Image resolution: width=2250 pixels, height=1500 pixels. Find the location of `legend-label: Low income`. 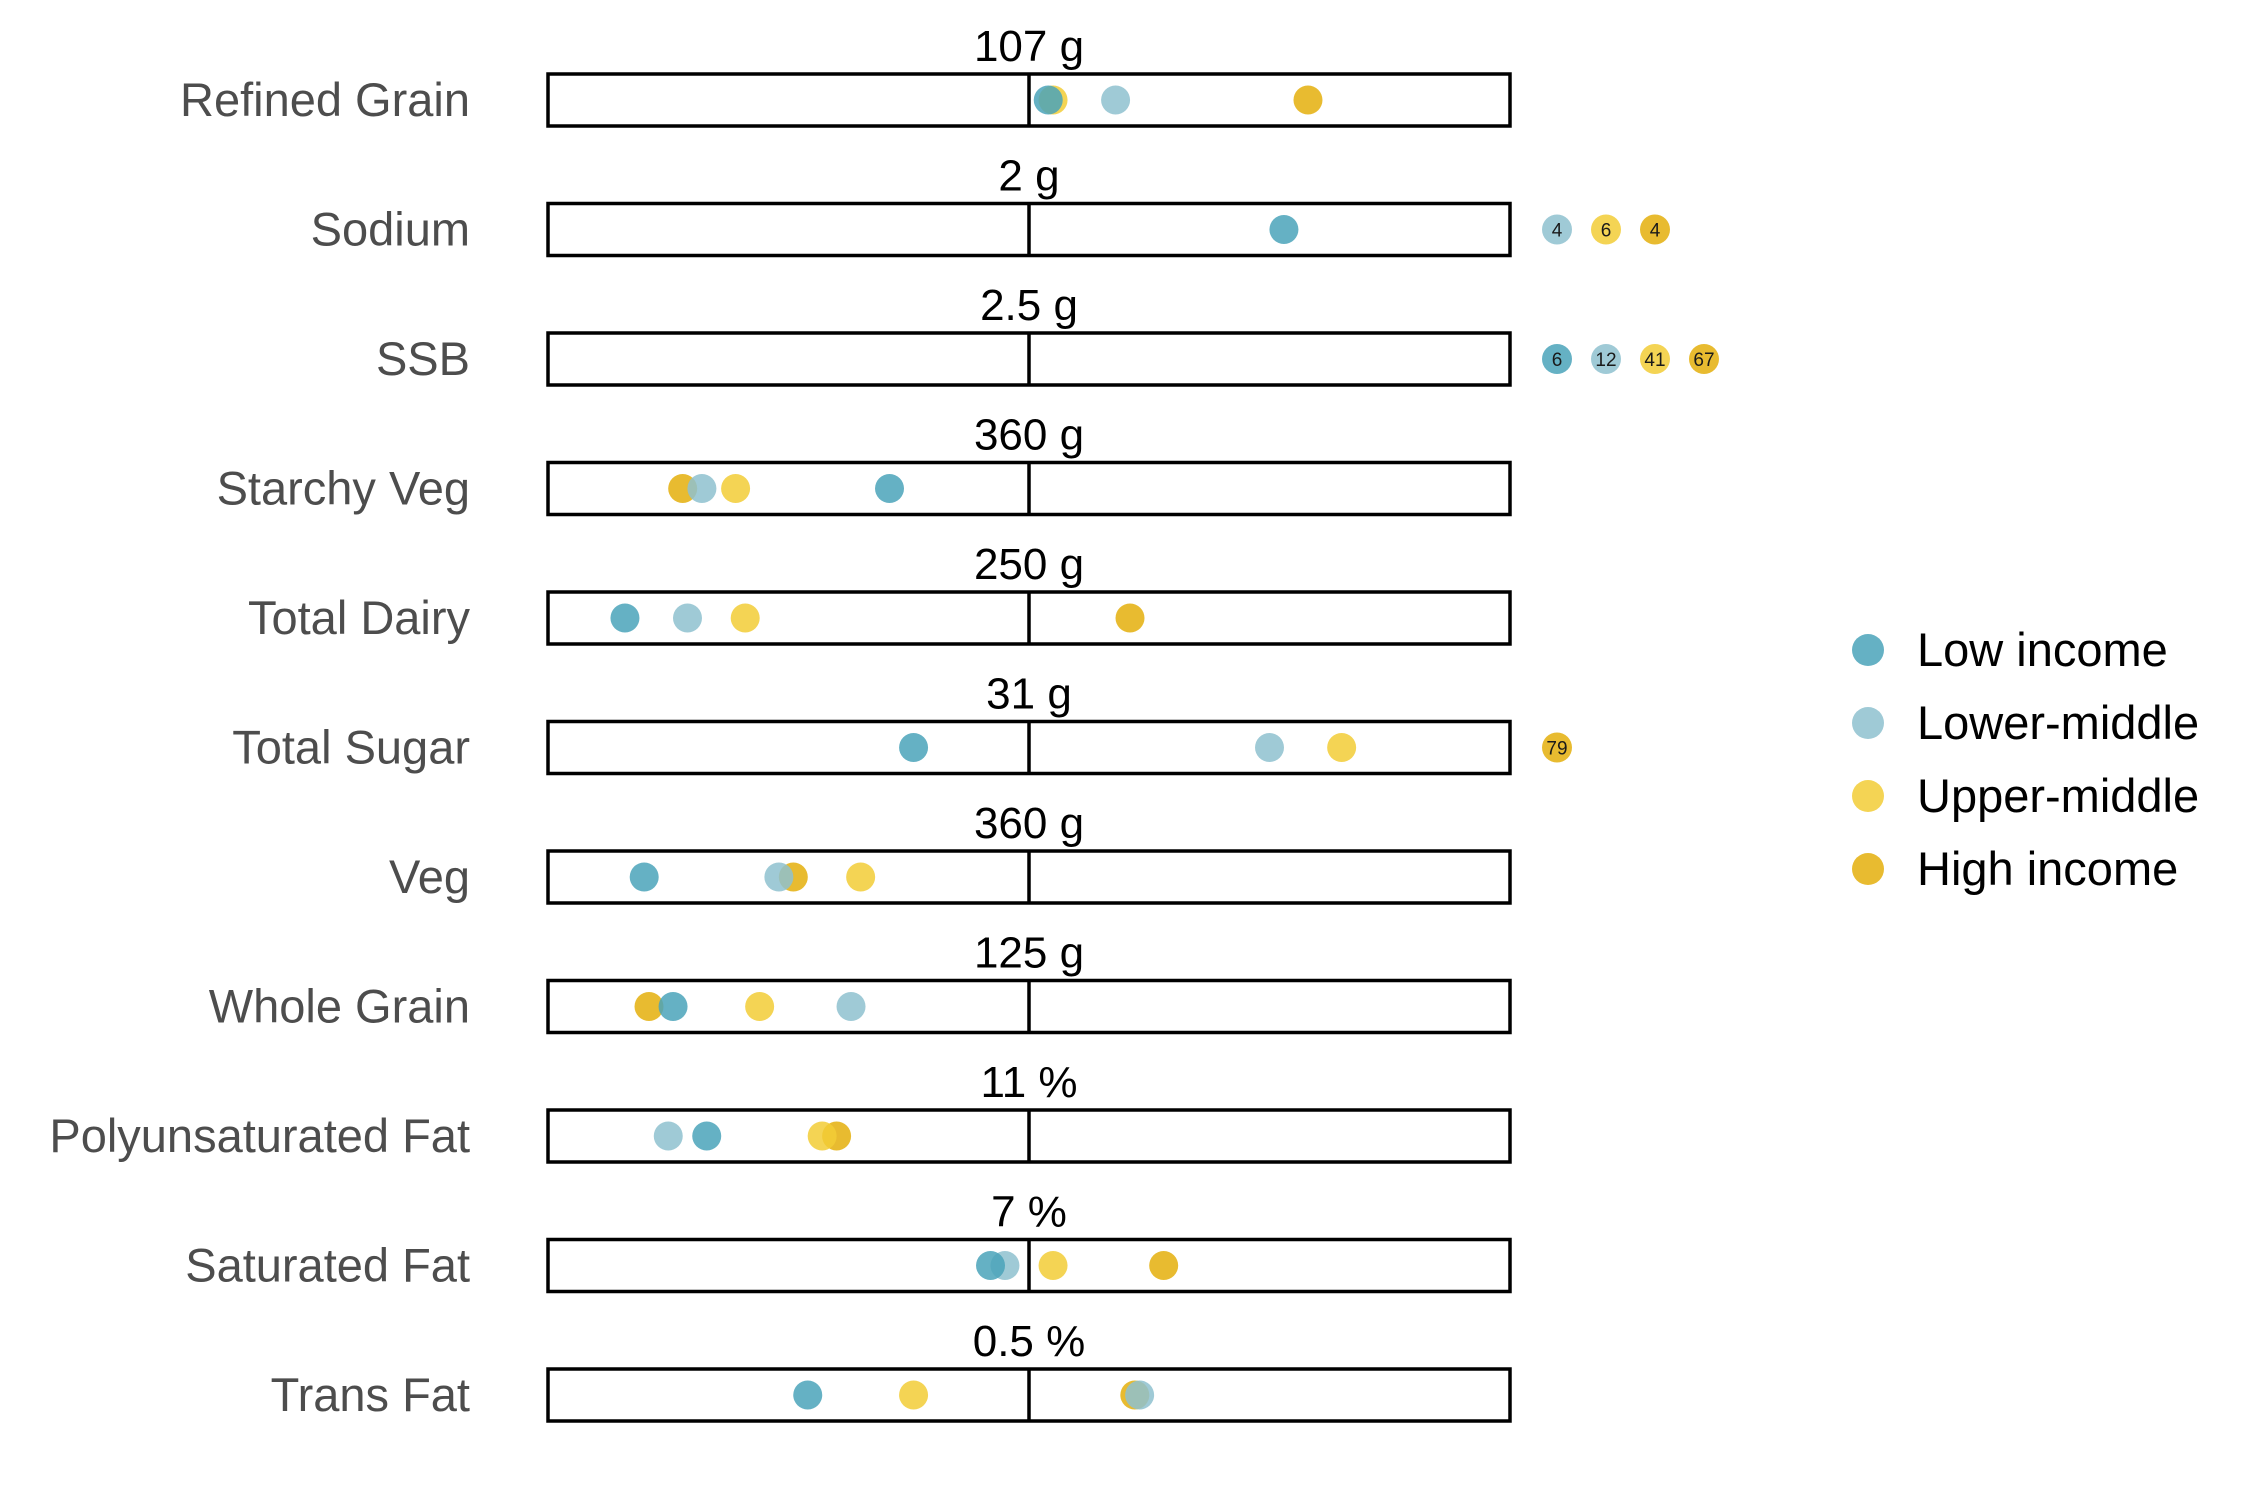

legend-label: Low income is located at coordinates (2042, 649).